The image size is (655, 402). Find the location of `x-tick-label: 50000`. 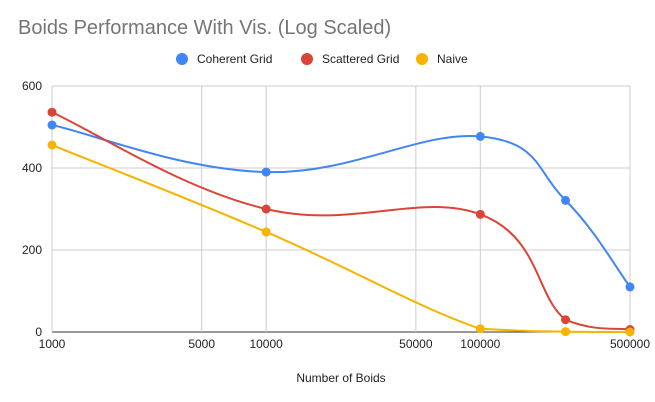

x-tick-label: 50000 is located at coordinates (416, 344).